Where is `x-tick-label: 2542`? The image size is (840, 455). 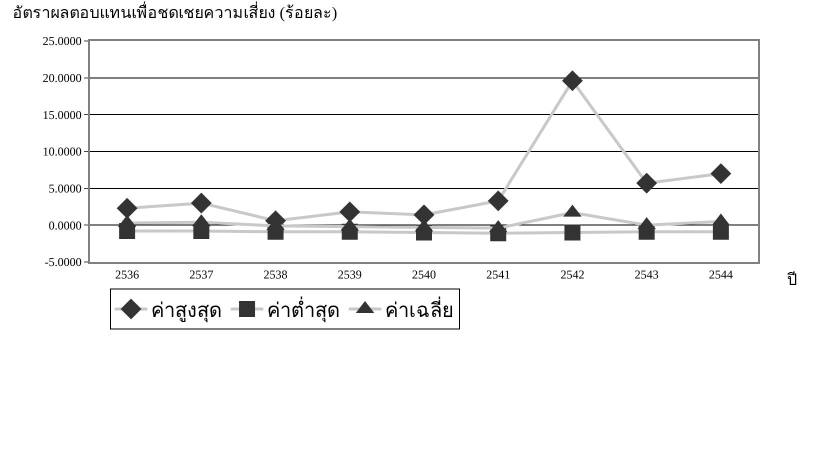
x-tick-label: 2542 is located at coordinates (572, 274).